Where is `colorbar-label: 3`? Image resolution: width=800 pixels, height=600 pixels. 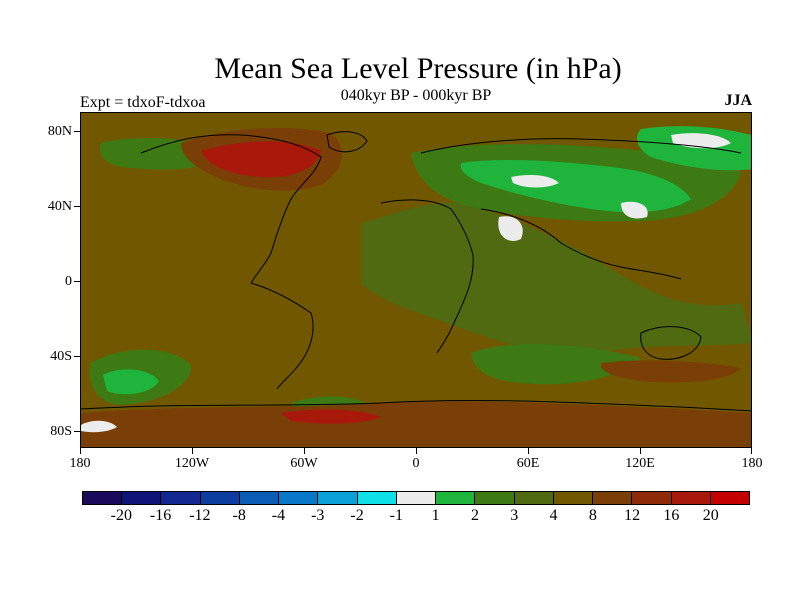
colorbar-label: 3 is located at coordinates (514, 515).